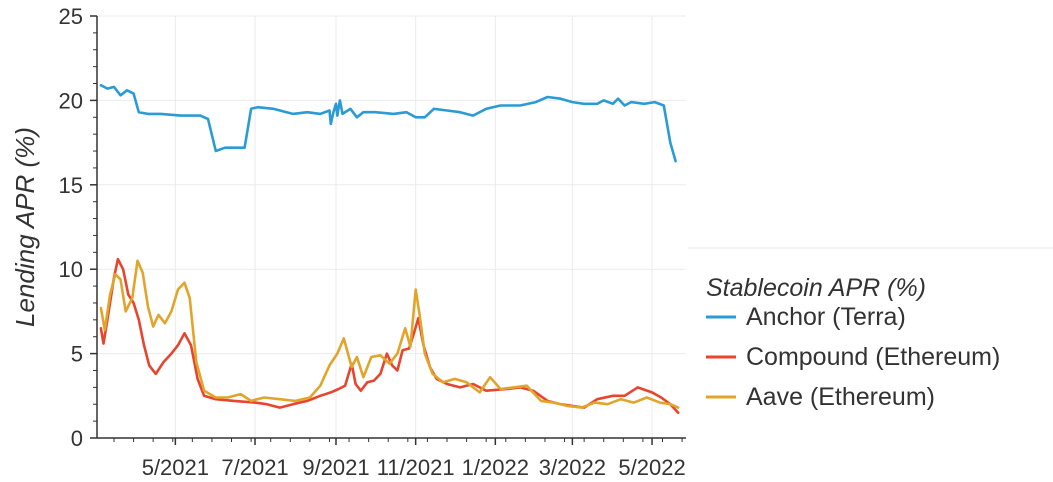 Image resolution: width=1053 pixels, height=482 pixels. I want to click on x-tick-label: 9/2021, so click(335, 467).